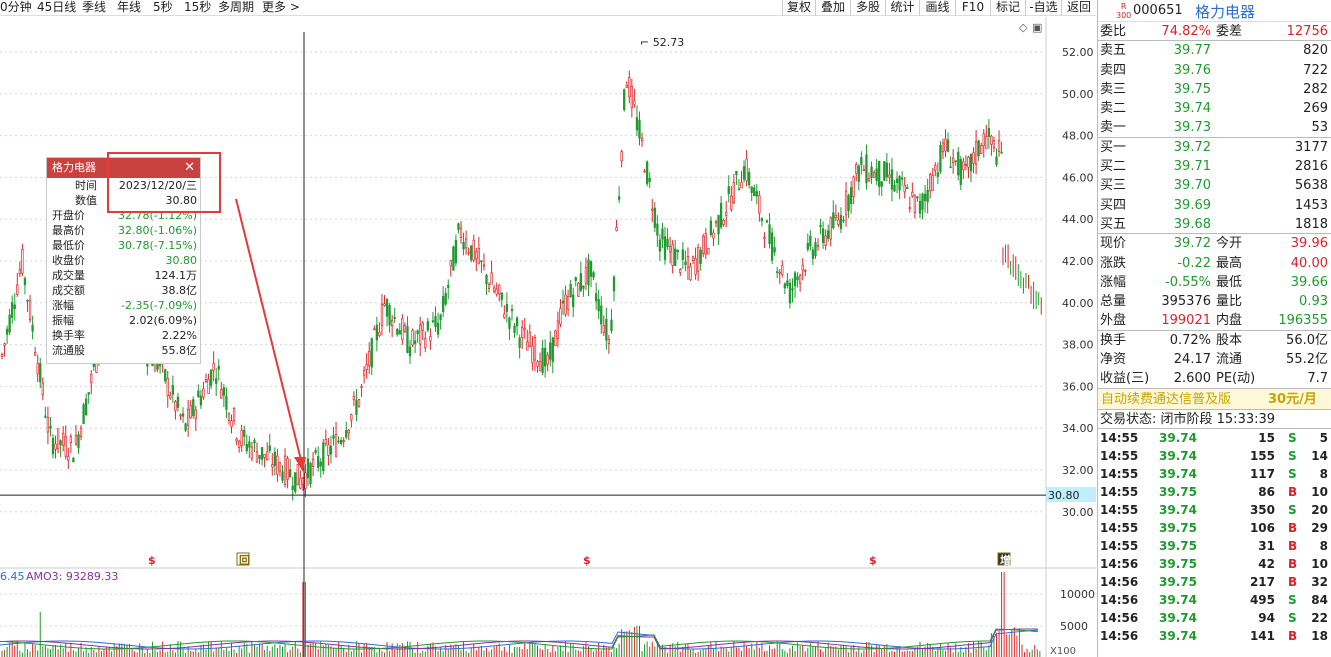  Describe the element at coordinates (1113, 70) in the screenshot. I see `book-label: 卖四` at that location.